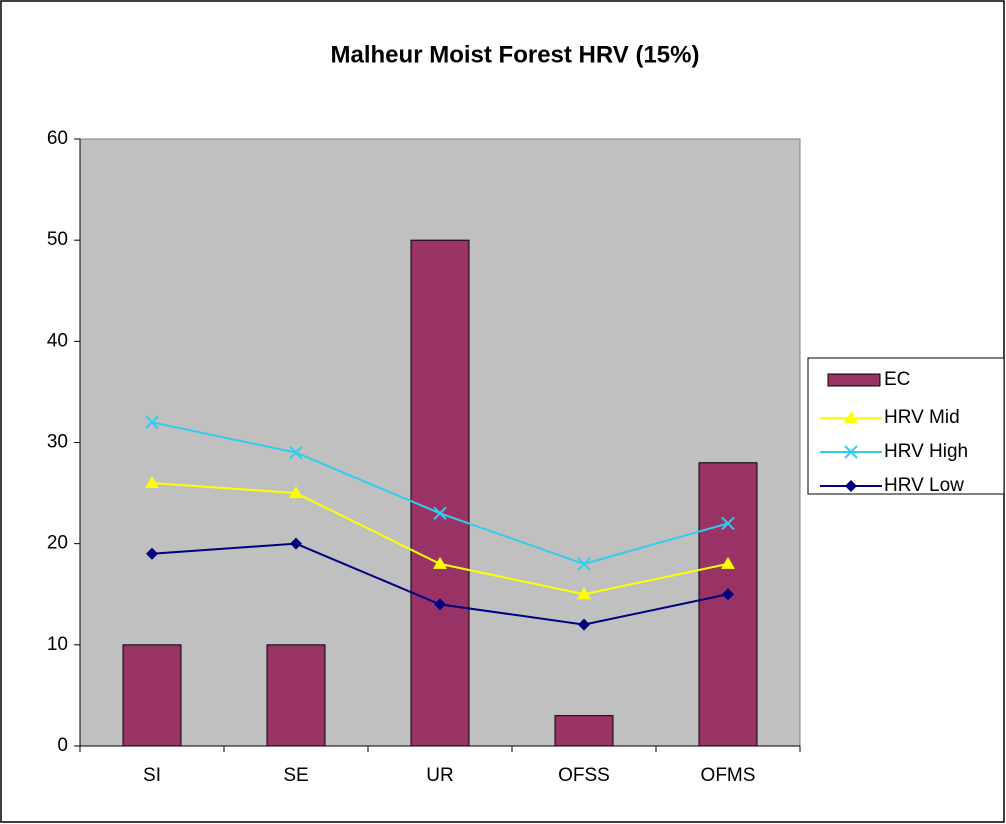 The image size is (1006, 824). What do you see at coordinates (295, 775) in the screenshot?
I see `x-tick-label: SE` at bounding box center [295, 775].